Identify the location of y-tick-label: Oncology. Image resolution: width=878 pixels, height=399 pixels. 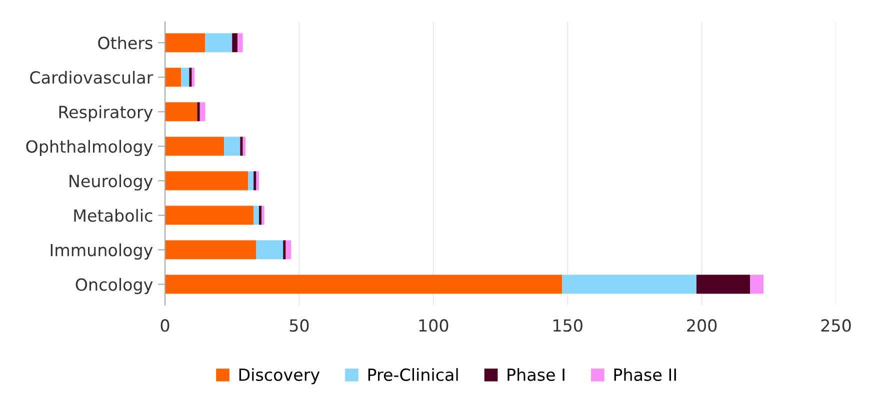
(114, 286).